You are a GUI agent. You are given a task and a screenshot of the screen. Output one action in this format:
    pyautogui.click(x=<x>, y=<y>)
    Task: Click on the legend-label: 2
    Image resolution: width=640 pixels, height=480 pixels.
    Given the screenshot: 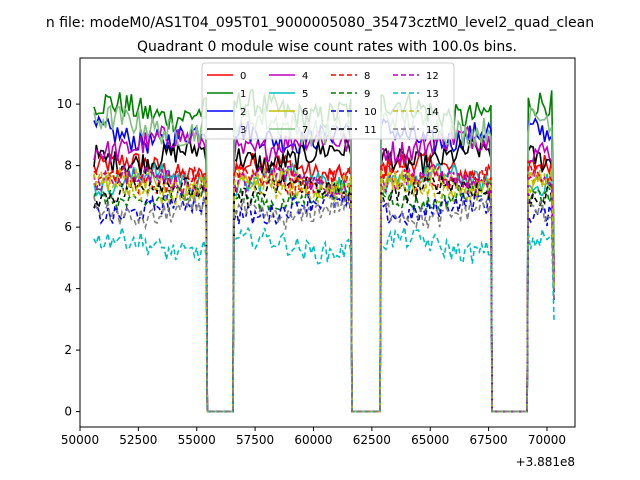 What is the action you would take?
    pyautogui.click(x=243, y=112)
    